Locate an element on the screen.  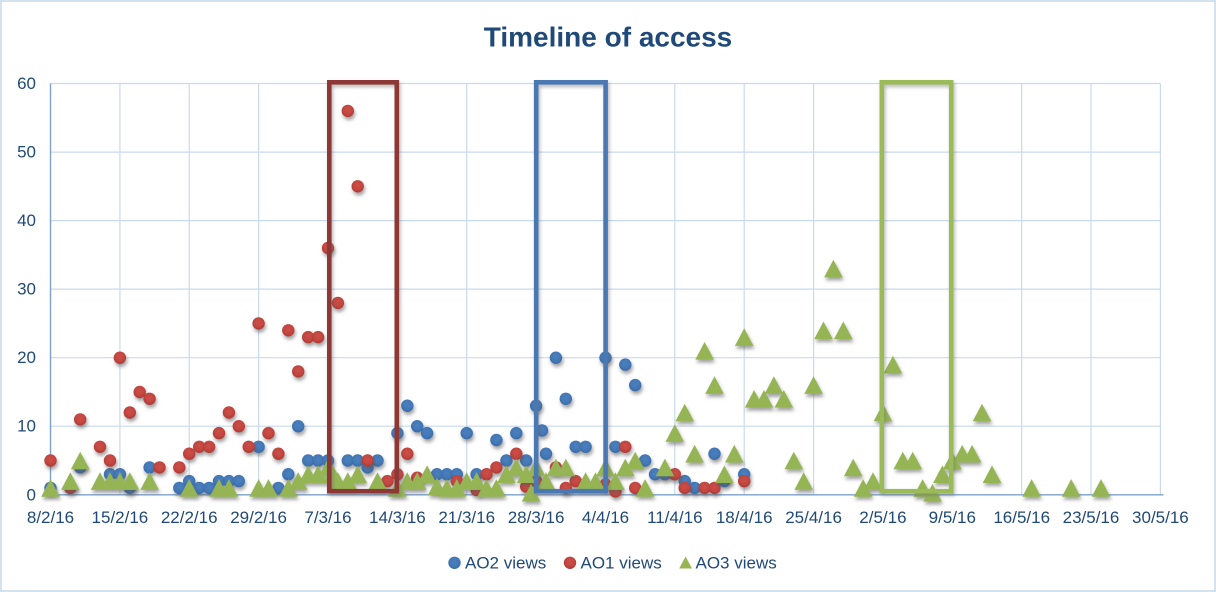
svg-text: 0 is located at coordinates (31, 494).